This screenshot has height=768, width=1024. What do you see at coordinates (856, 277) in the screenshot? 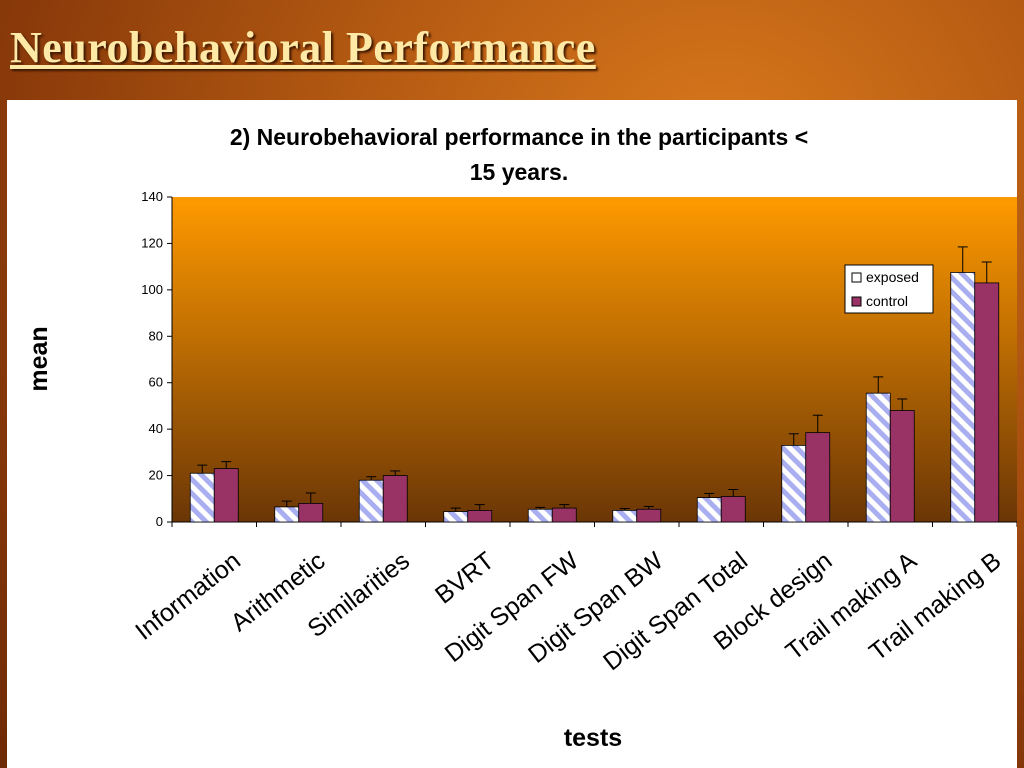
I see `legend-swatch-exposed` at bounding box center [856, 277].